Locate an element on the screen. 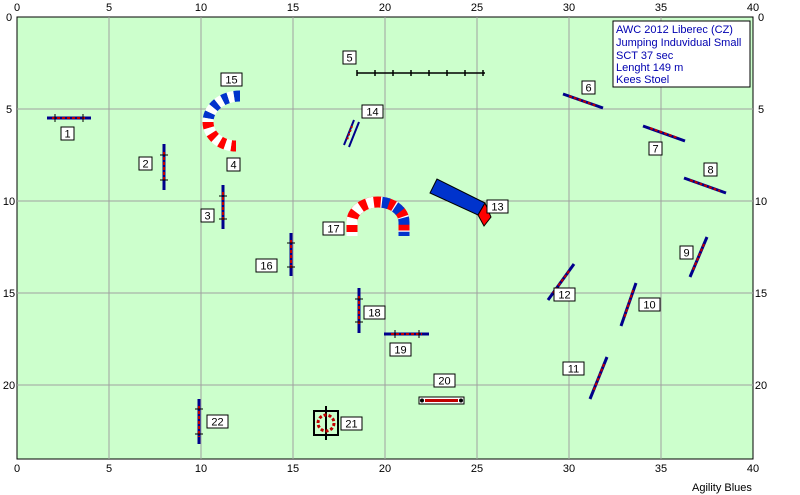  x-tick-bottom: 10 is located at coordinates (201, 469).